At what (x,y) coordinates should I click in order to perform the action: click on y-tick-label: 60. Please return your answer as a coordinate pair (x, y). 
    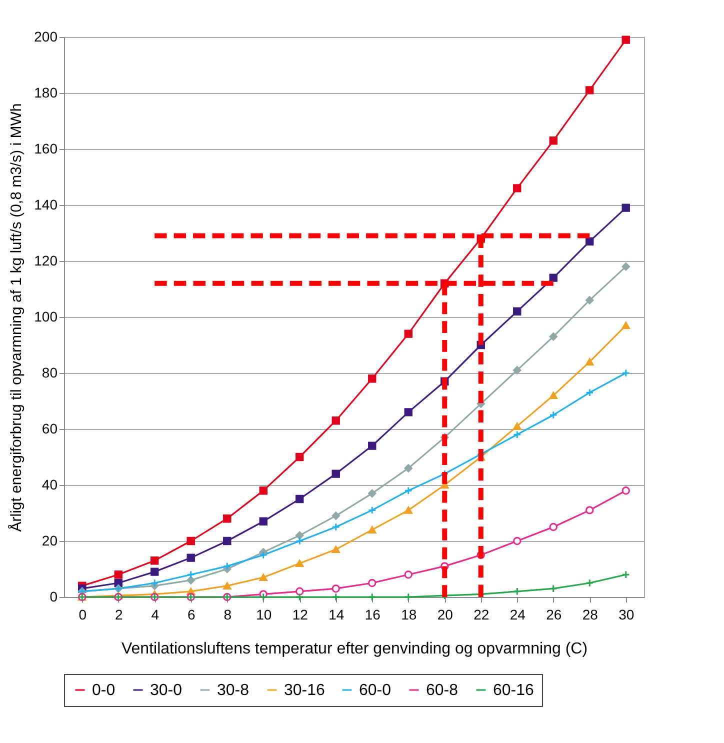
    Looking at the image, I should click on (50, 428).